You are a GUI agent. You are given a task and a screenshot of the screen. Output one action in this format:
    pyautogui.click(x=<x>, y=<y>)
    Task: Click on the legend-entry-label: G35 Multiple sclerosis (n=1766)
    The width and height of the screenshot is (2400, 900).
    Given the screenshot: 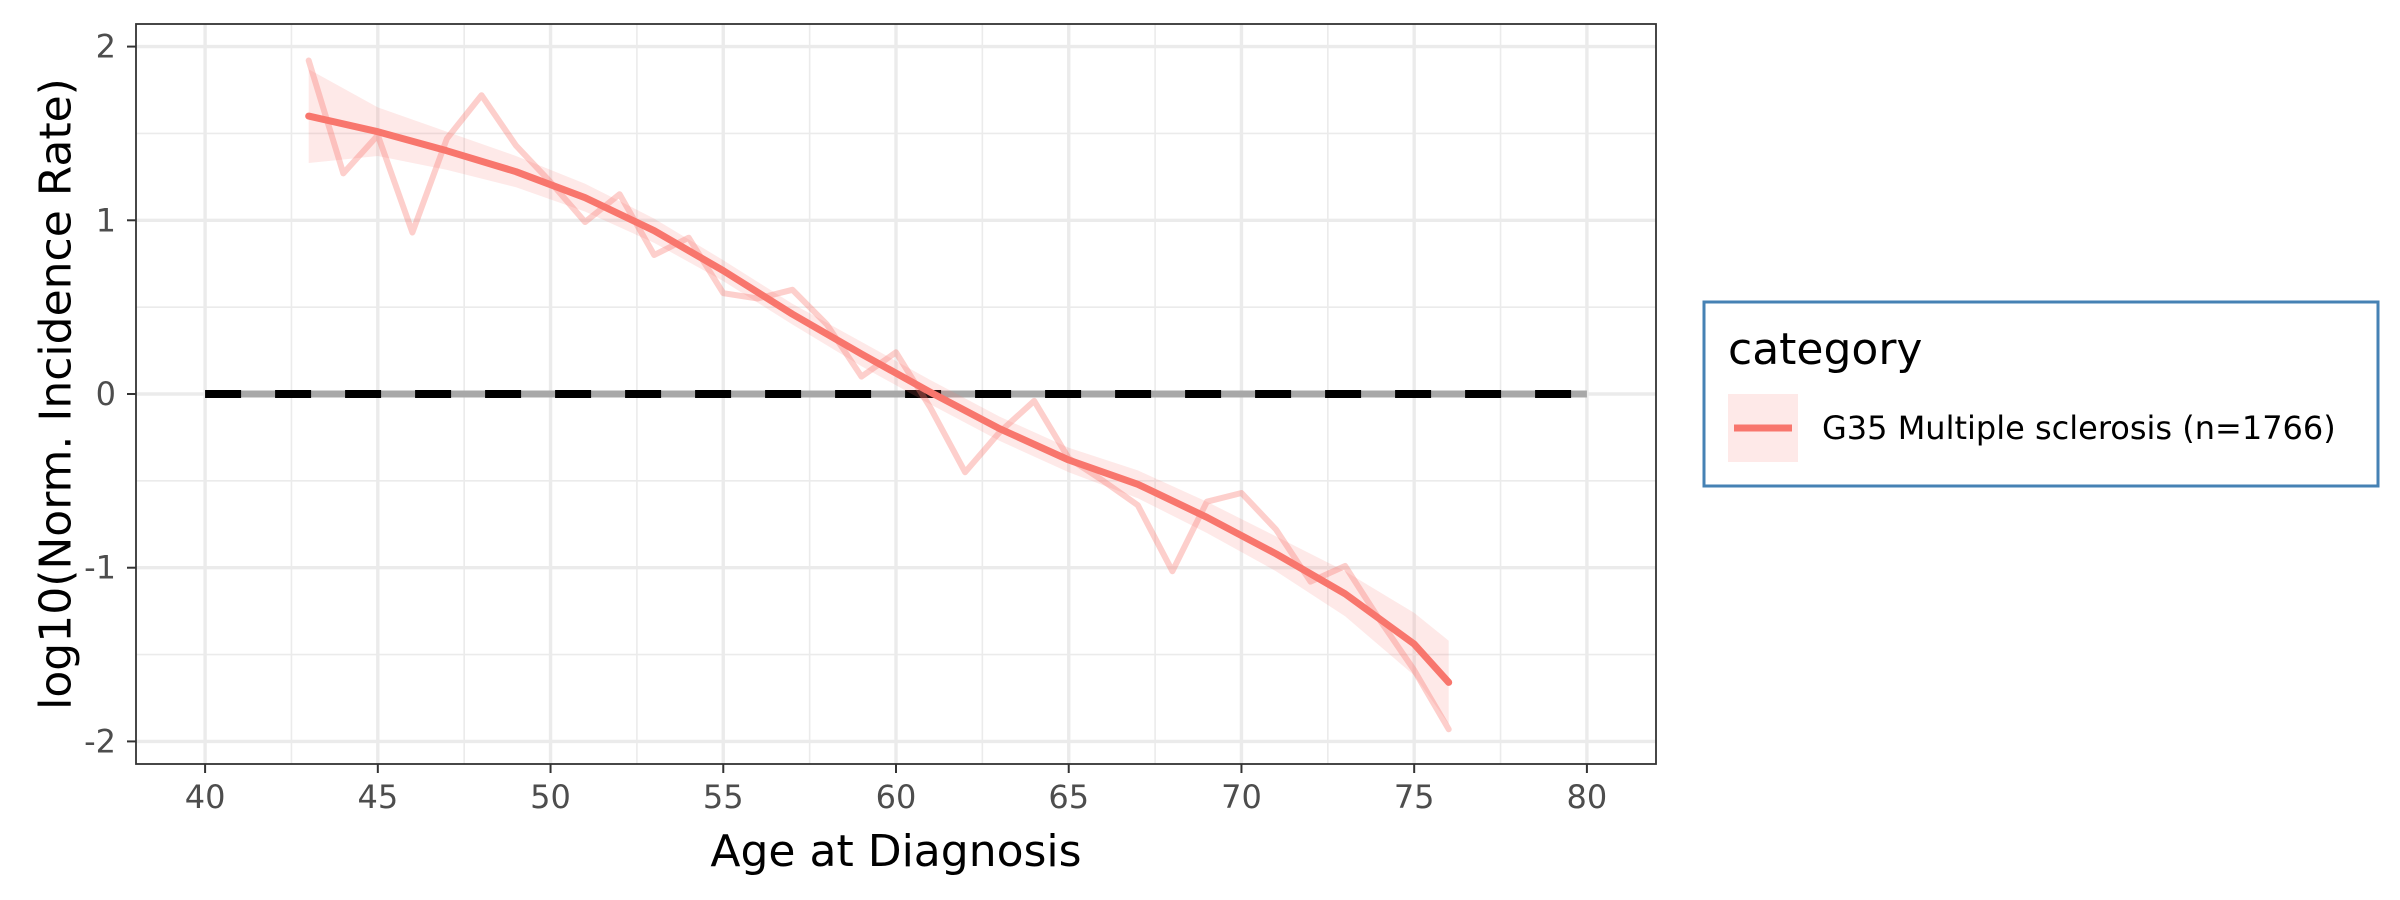 What is the action you would take?
    pyautogui.click(x=2079, y=428)
    